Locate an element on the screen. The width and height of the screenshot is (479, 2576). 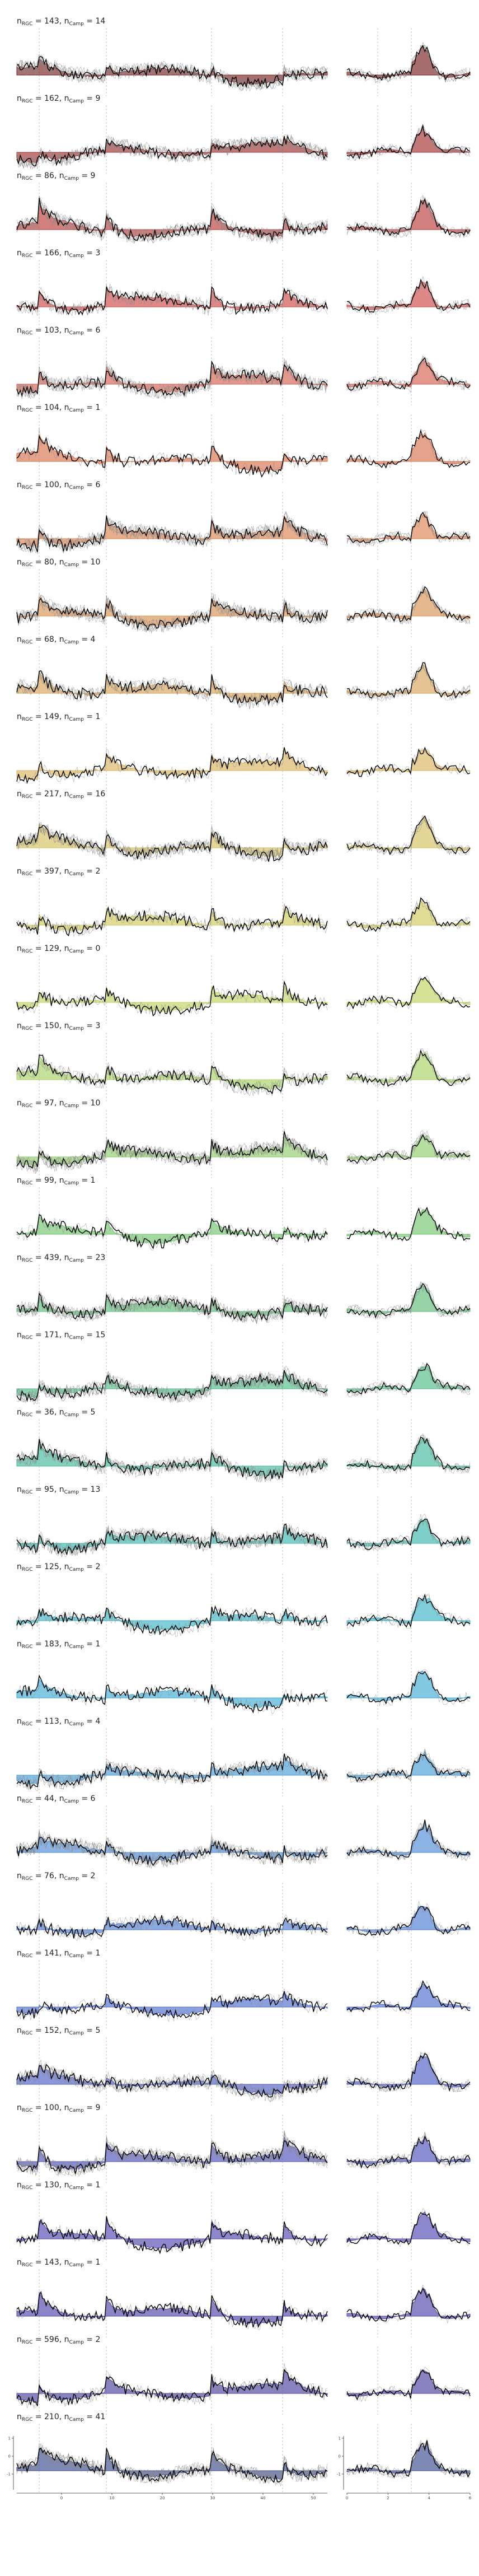
title-rgc-count: = 68, is located at coordinates (45, 640).